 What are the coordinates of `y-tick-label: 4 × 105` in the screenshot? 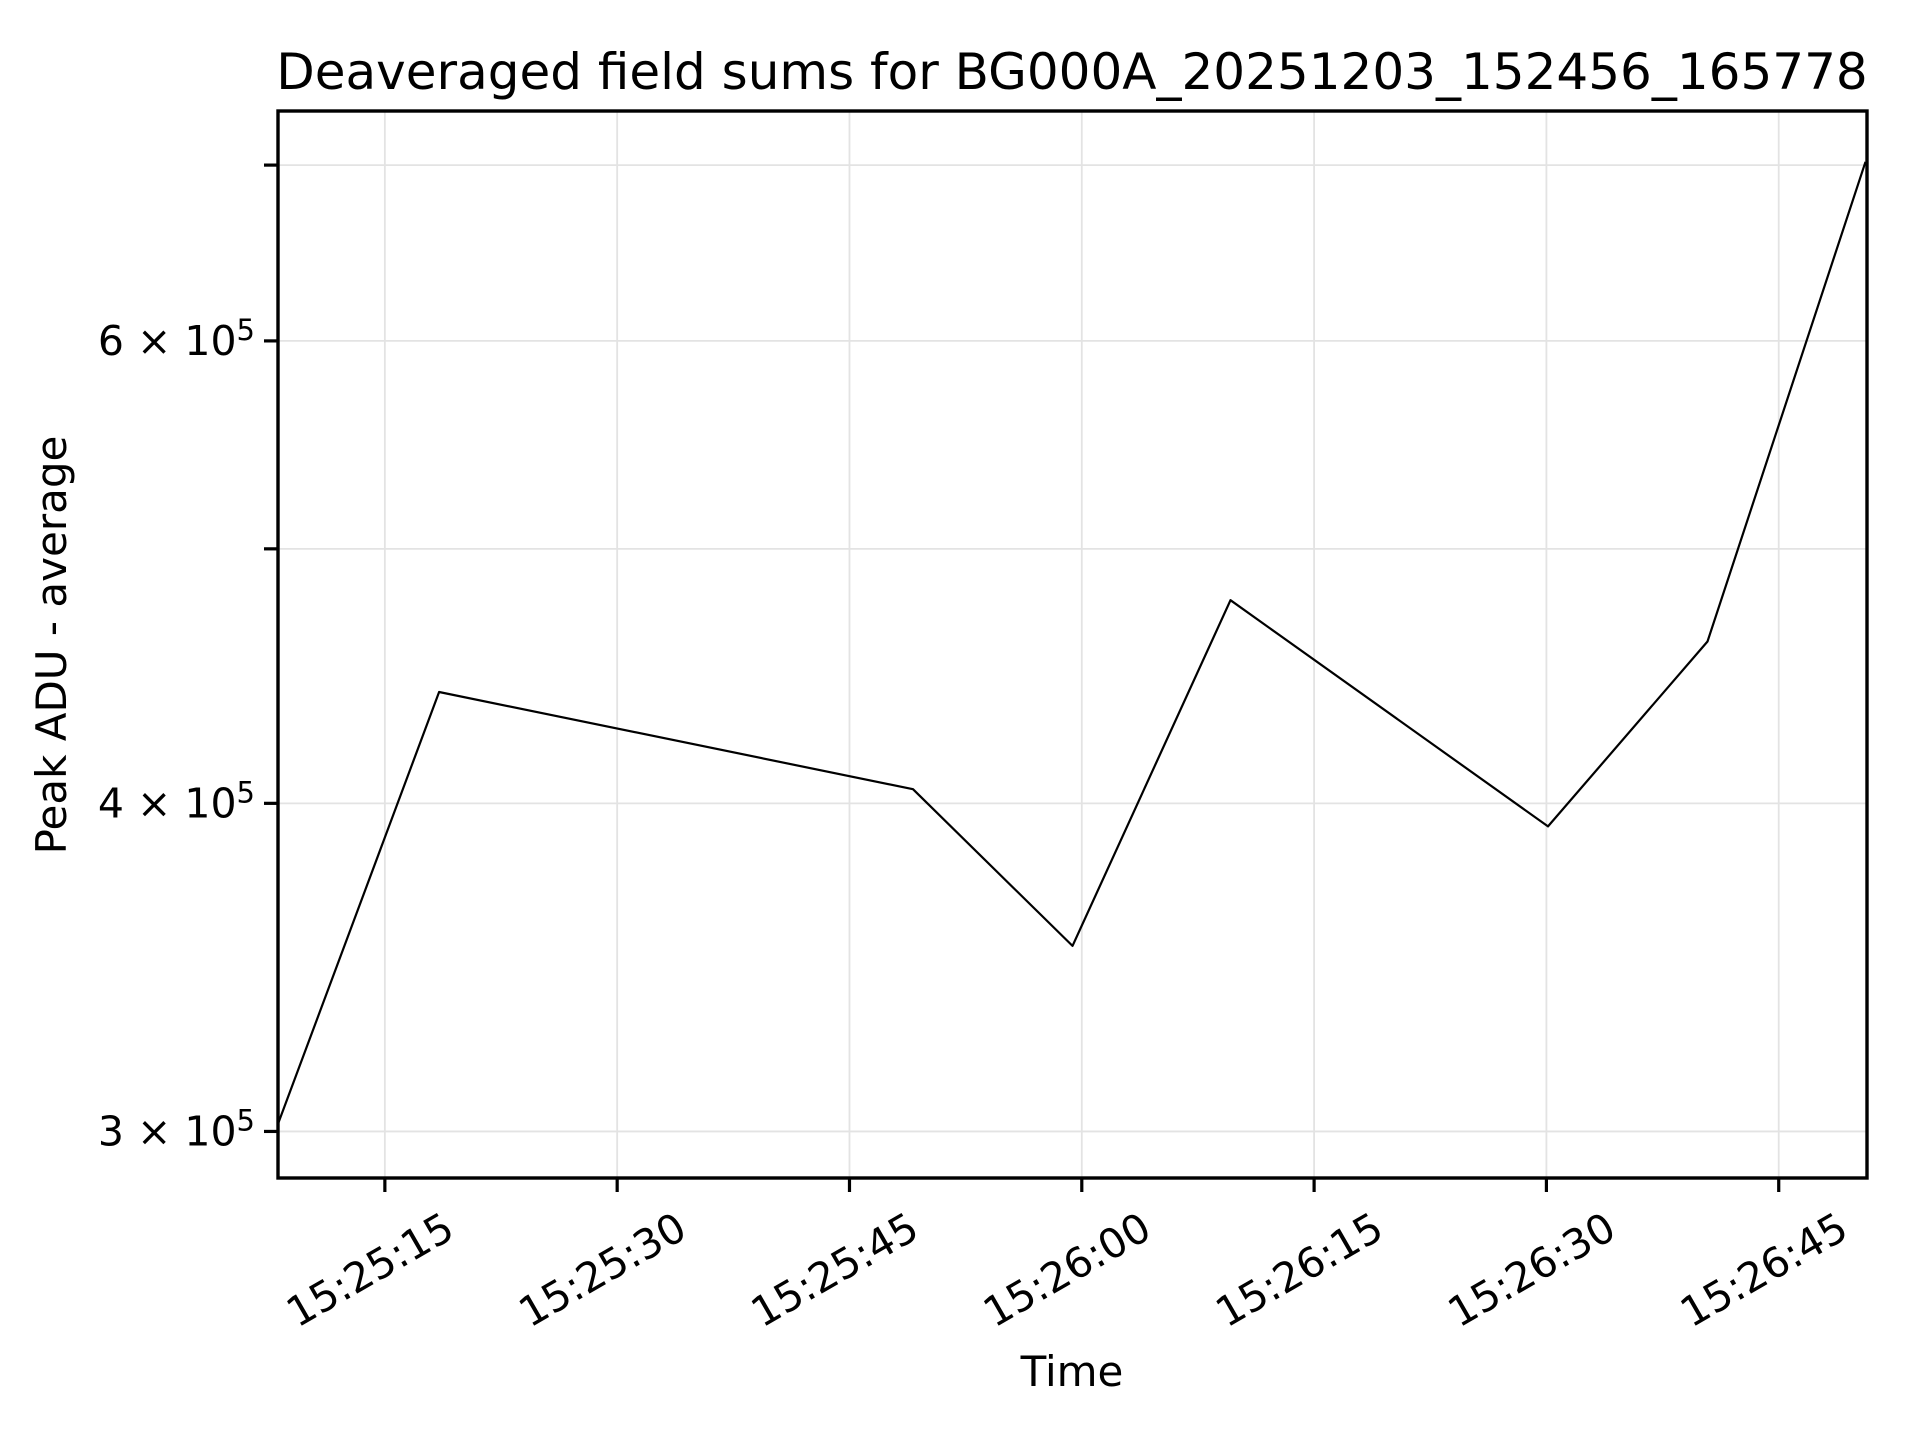 It's located at (176, 801).